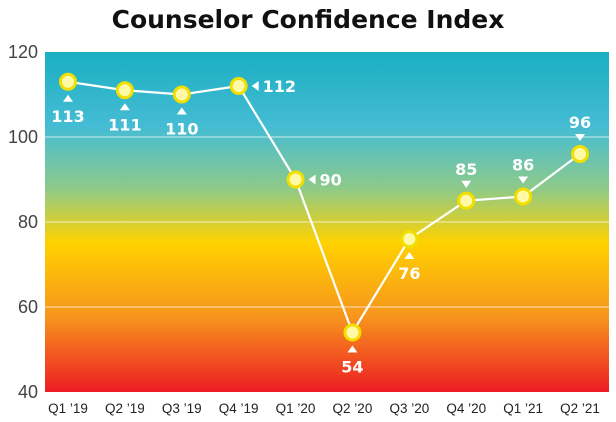  I want to click on data-label-group: 86, so click(523, 170).